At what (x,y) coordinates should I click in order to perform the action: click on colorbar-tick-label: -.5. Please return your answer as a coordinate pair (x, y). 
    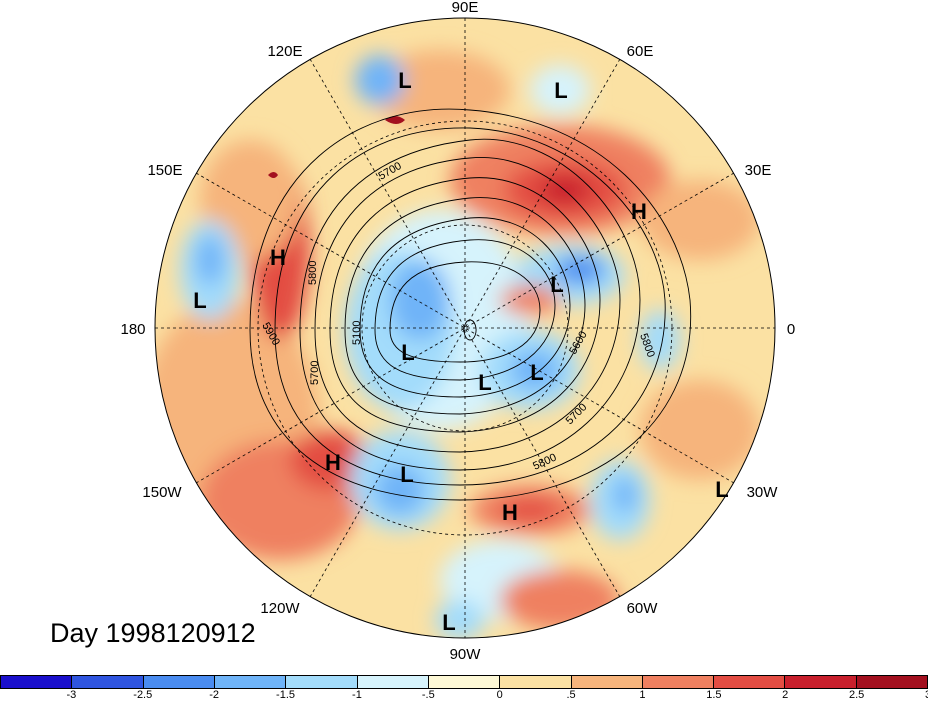
    Looking at the image, I should click on (428, 695).